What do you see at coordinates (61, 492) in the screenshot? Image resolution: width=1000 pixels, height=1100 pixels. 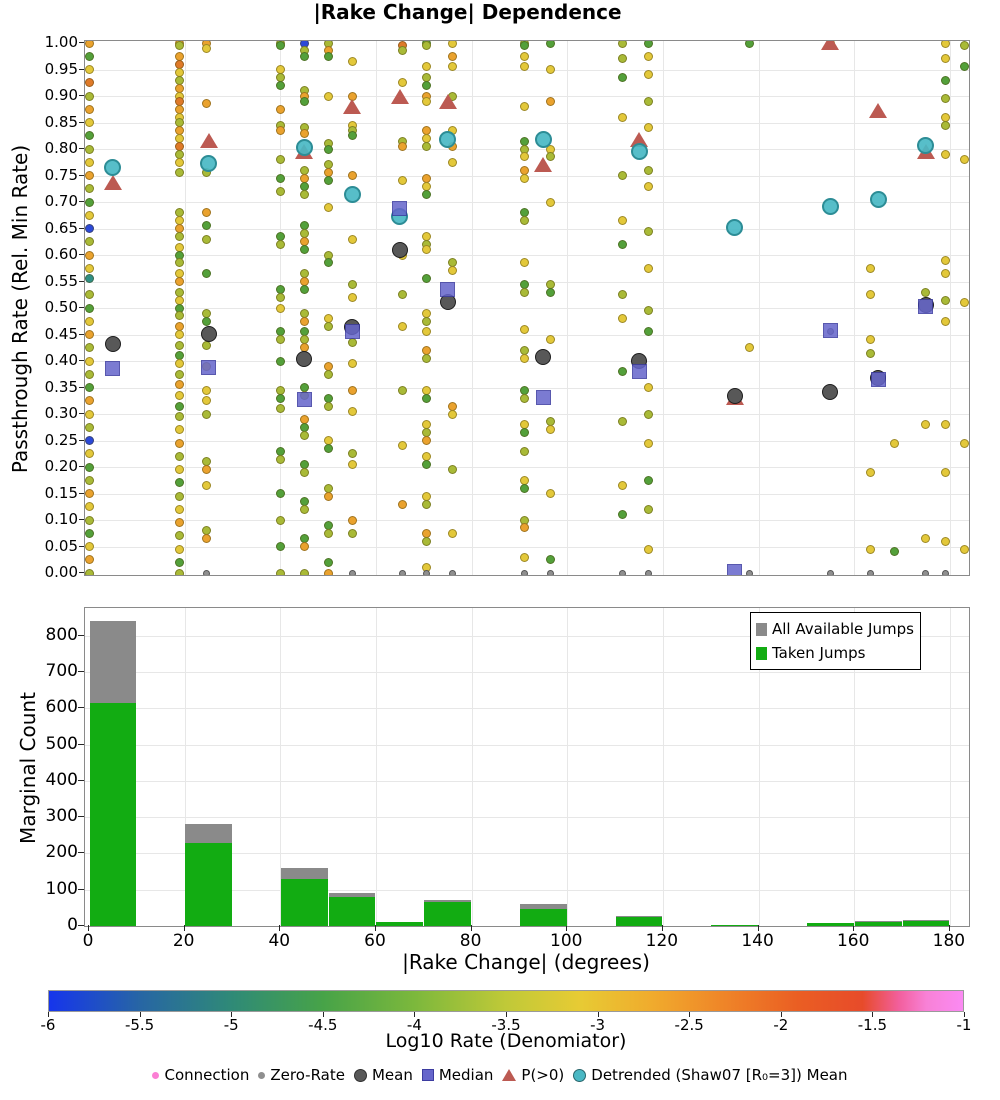 I see `scatter-y-tick-label: 0.15` at bounding box center [61, 492].